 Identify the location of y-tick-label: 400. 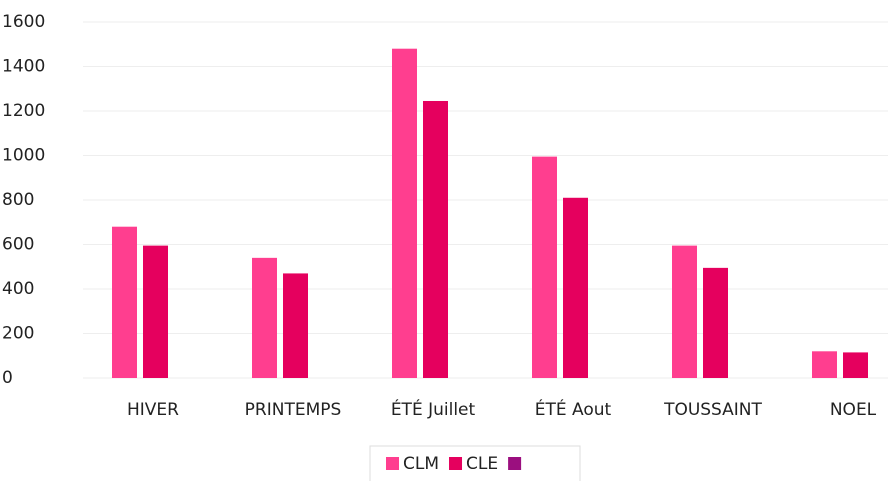
(18, 289).